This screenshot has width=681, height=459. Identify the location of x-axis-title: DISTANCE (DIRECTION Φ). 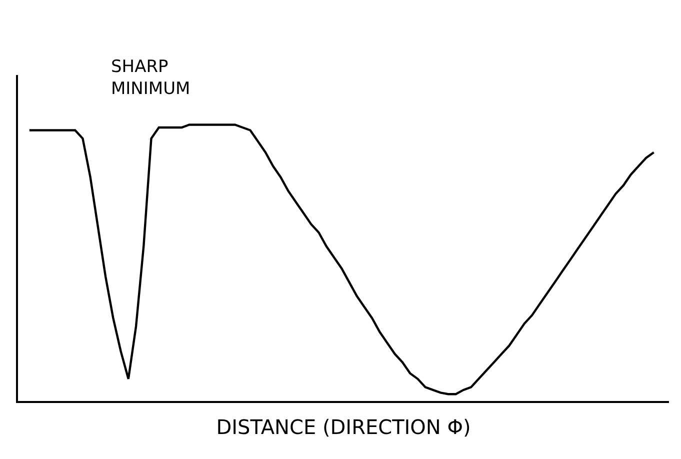
(343, 427).